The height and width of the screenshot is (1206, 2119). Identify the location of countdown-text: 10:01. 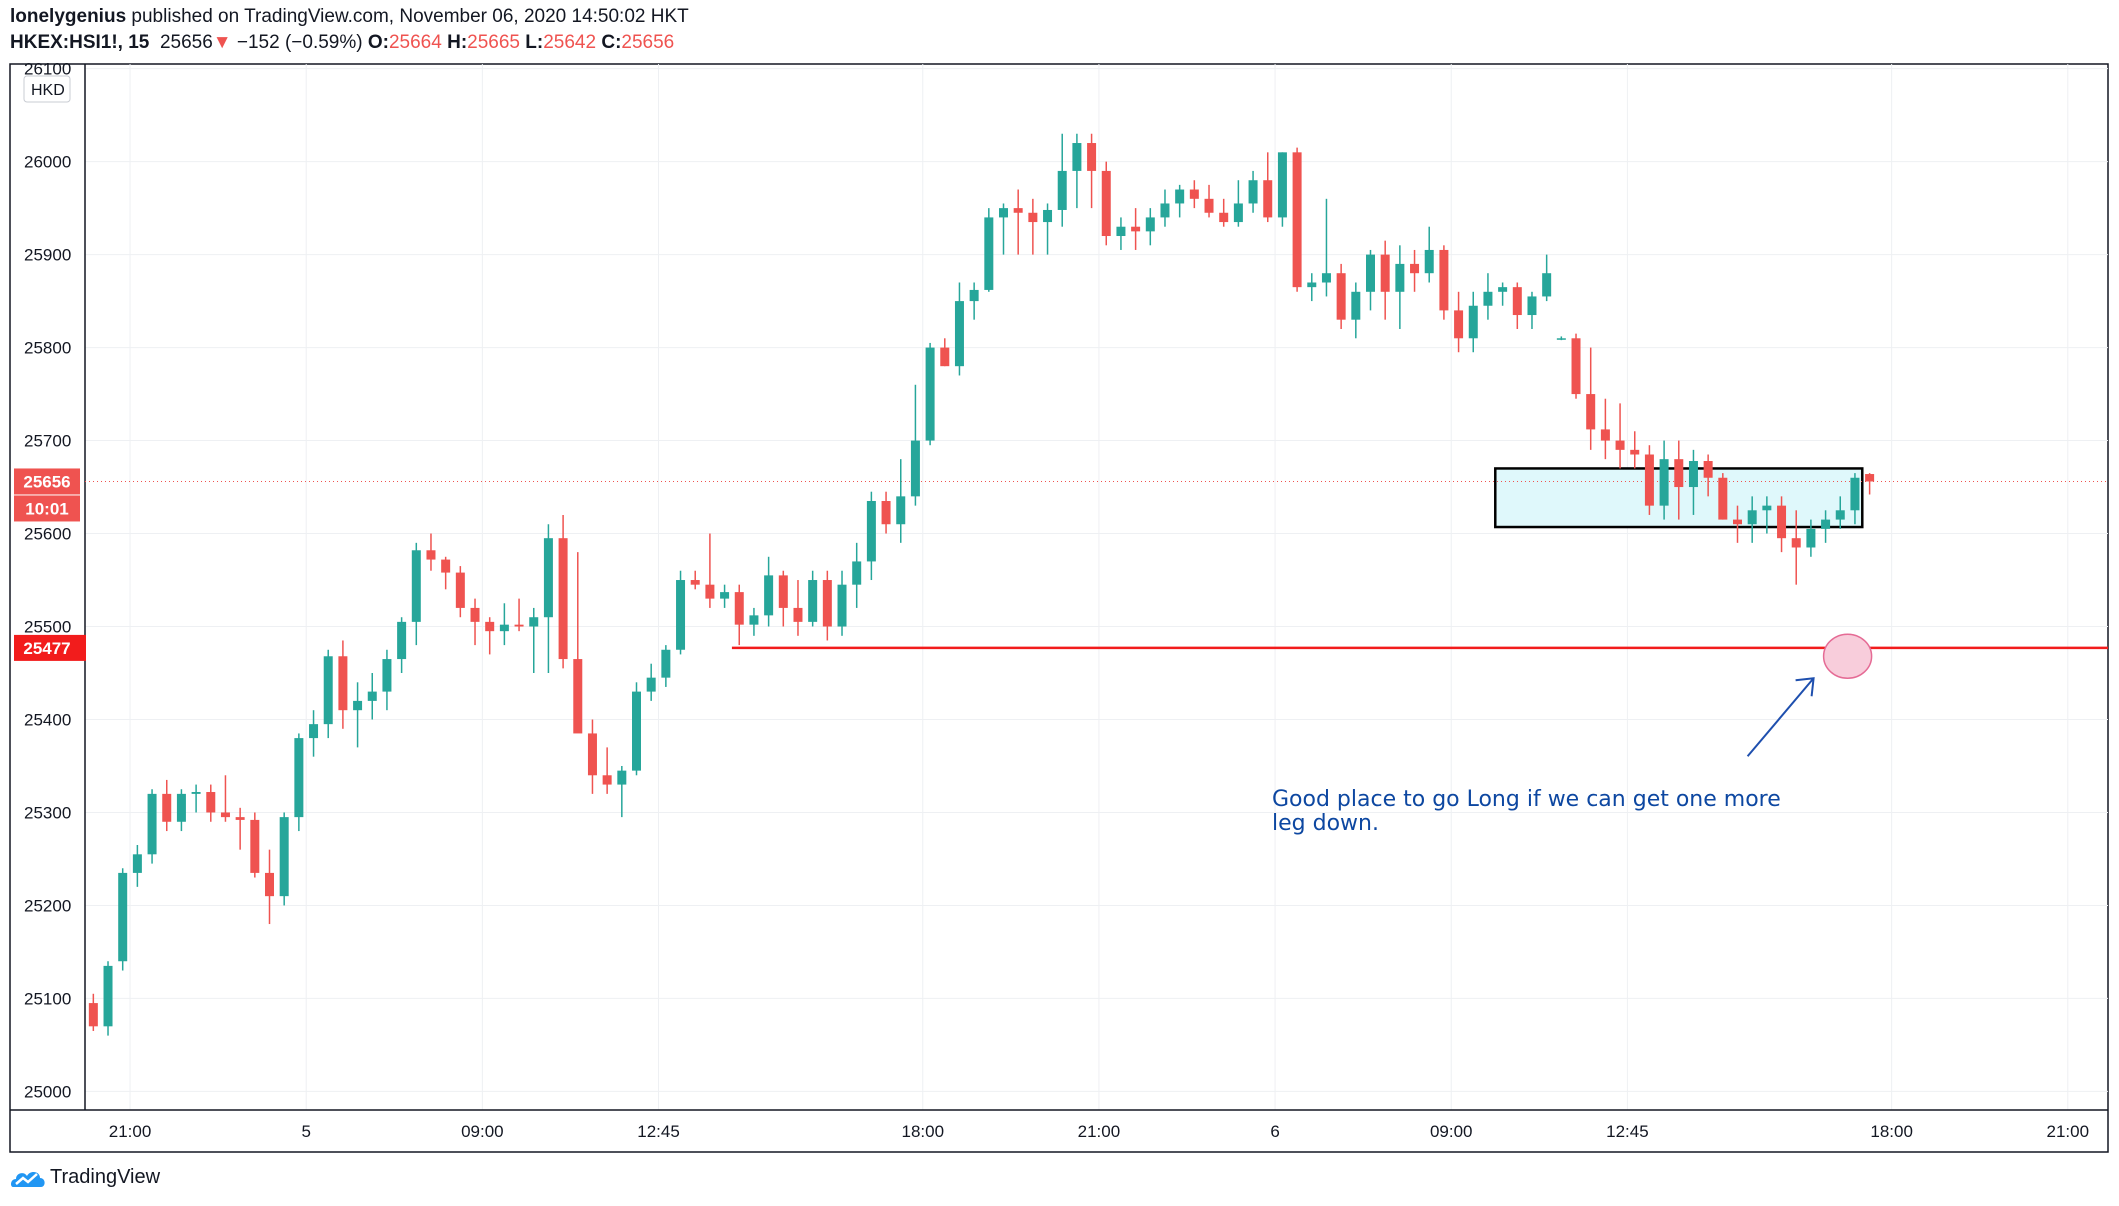
(46, 508).